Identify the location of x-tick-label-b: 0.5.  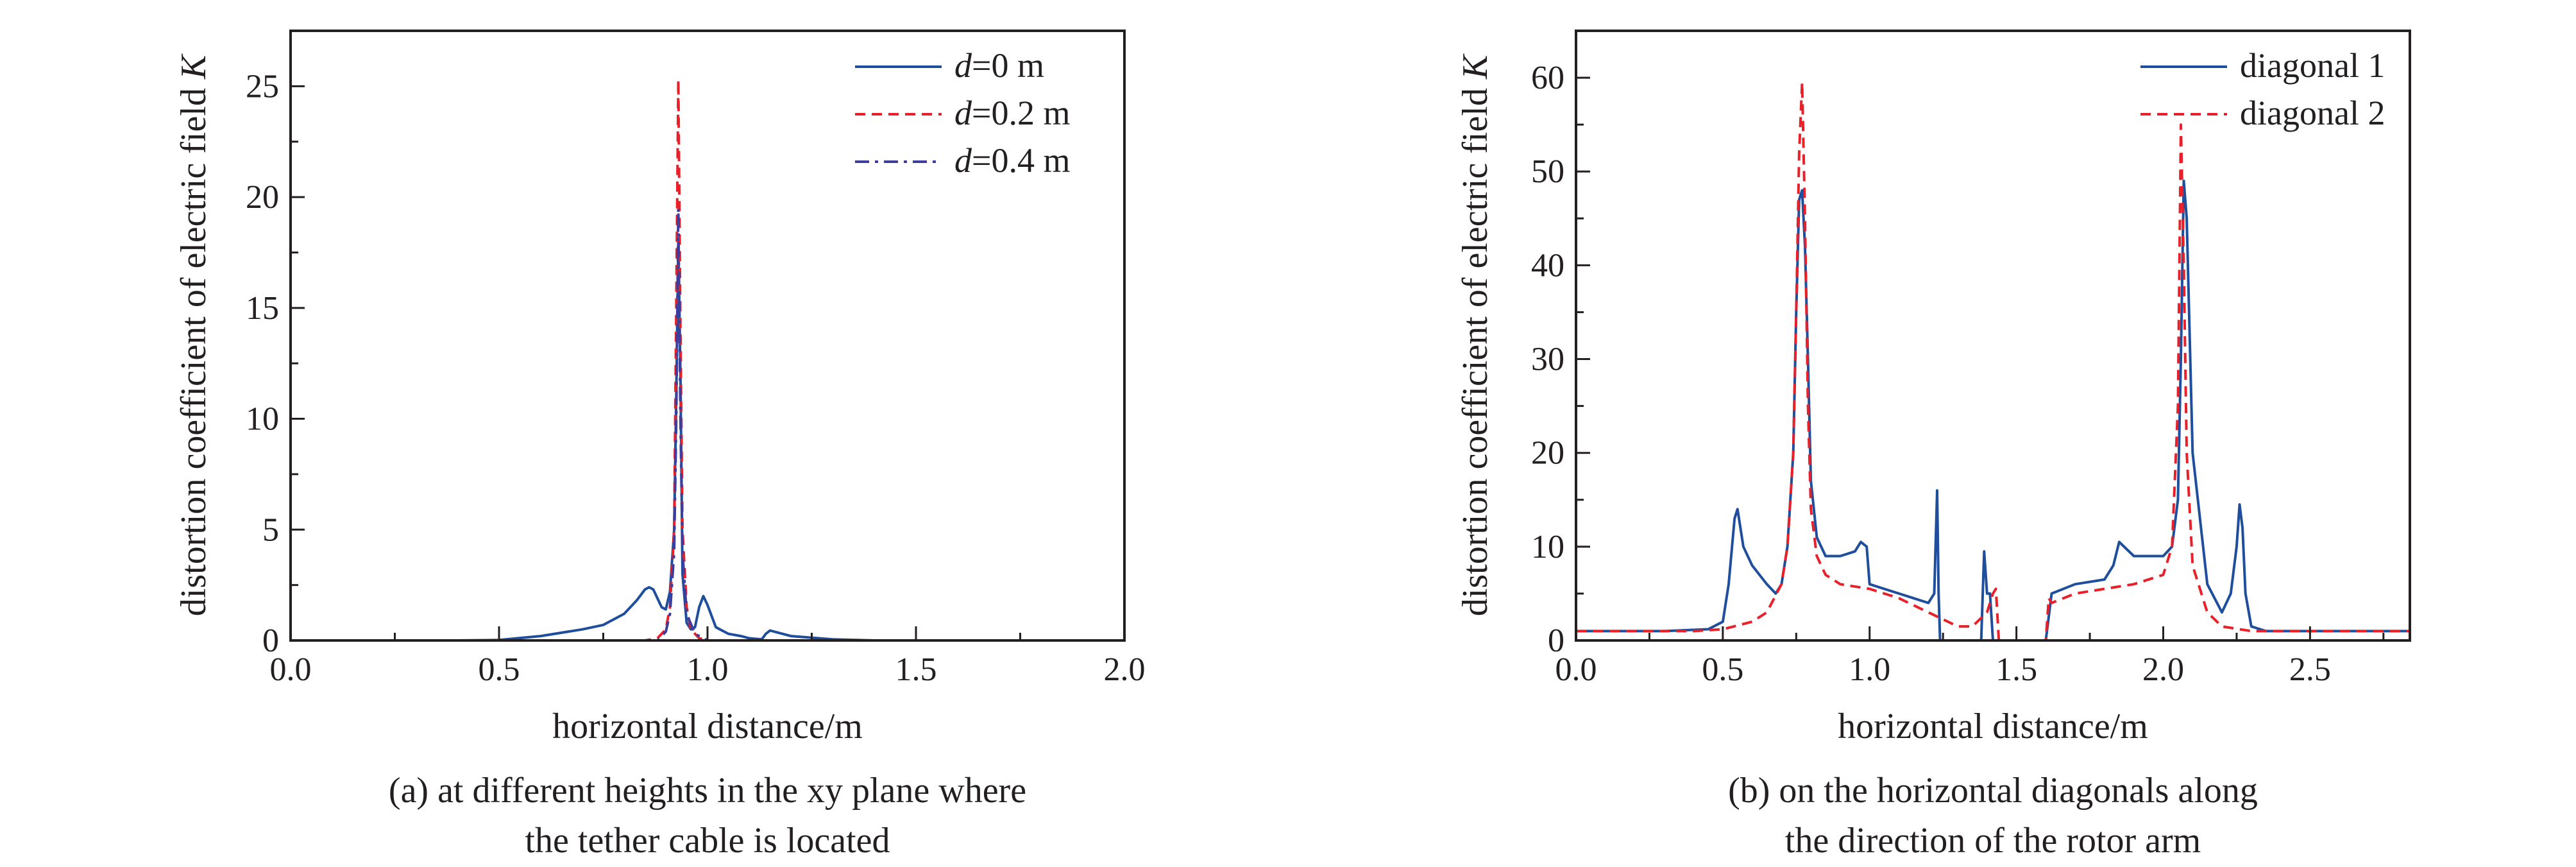
(1722, 669).